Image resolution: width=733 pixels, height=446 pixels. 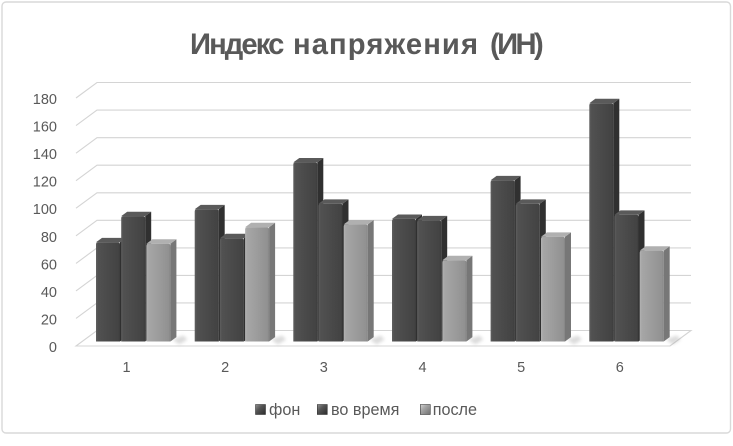 What do you see at coordinates (620, 368) in the screenshot?
I see `svg-text: 6` at bounding box center [620, 368].